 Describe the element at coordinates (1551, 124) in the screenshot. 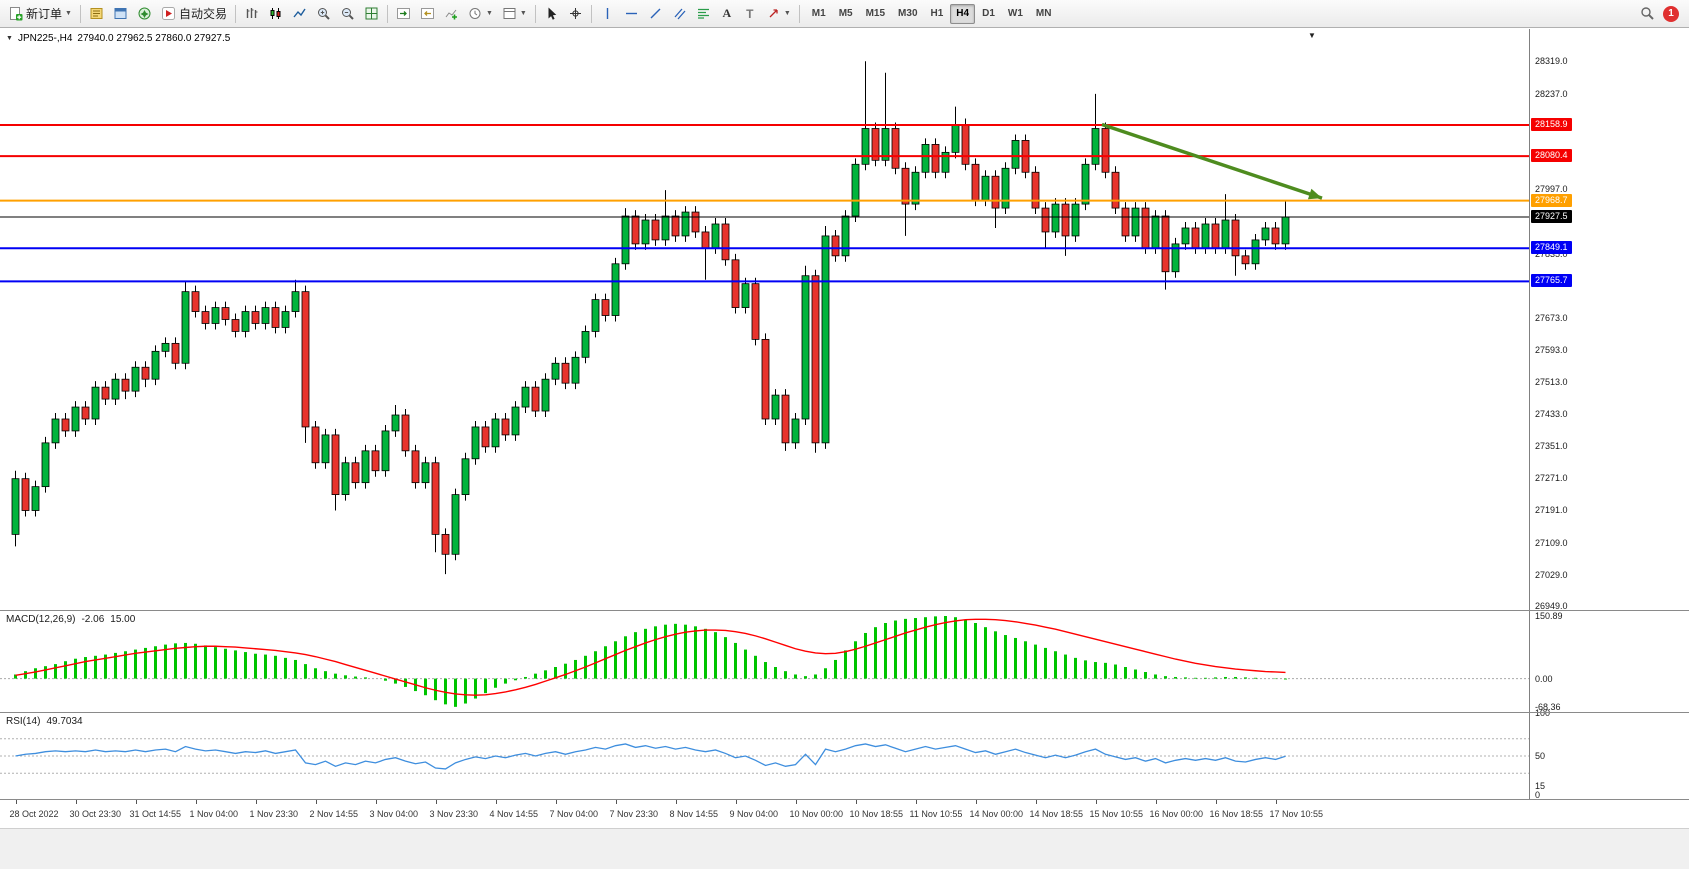

I see `price-badge: 28158.9` at that location.